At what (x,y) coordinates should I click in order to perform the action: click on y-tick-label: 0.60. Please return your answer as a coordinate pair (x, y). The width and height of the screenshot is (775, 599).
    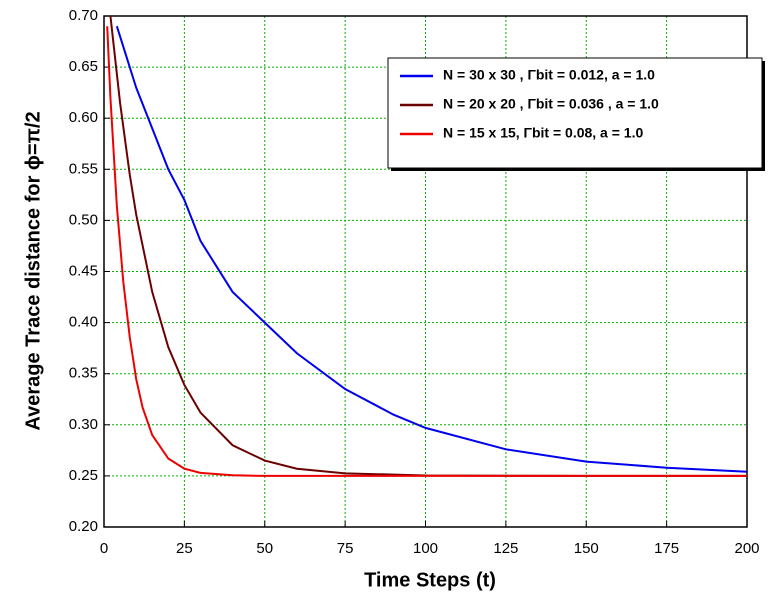
    Looking at the image, I should click on (83, 117).